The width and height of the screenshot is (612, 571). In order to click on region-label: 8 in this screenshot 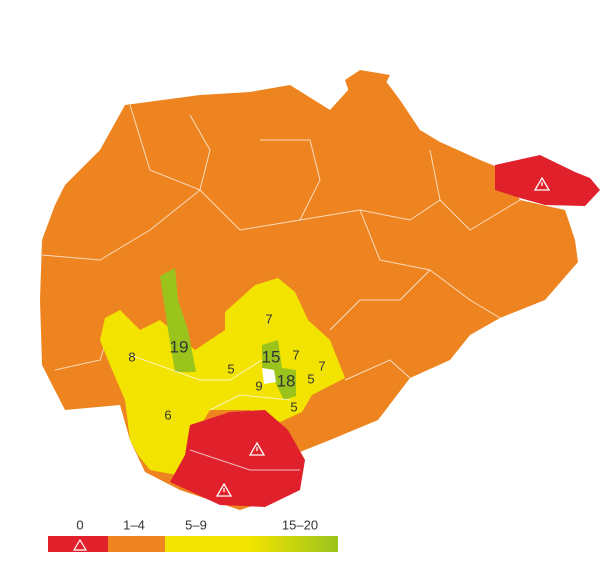, I will do `click(131, 356)`.